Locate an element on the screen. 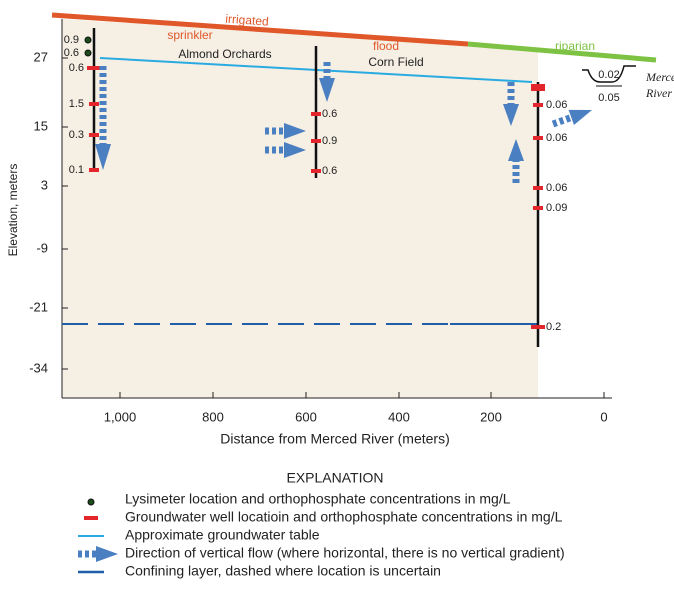 Image resolution: width=674 pixels, height=598 pixels. river-label: River is located at coordinates (658, 93).